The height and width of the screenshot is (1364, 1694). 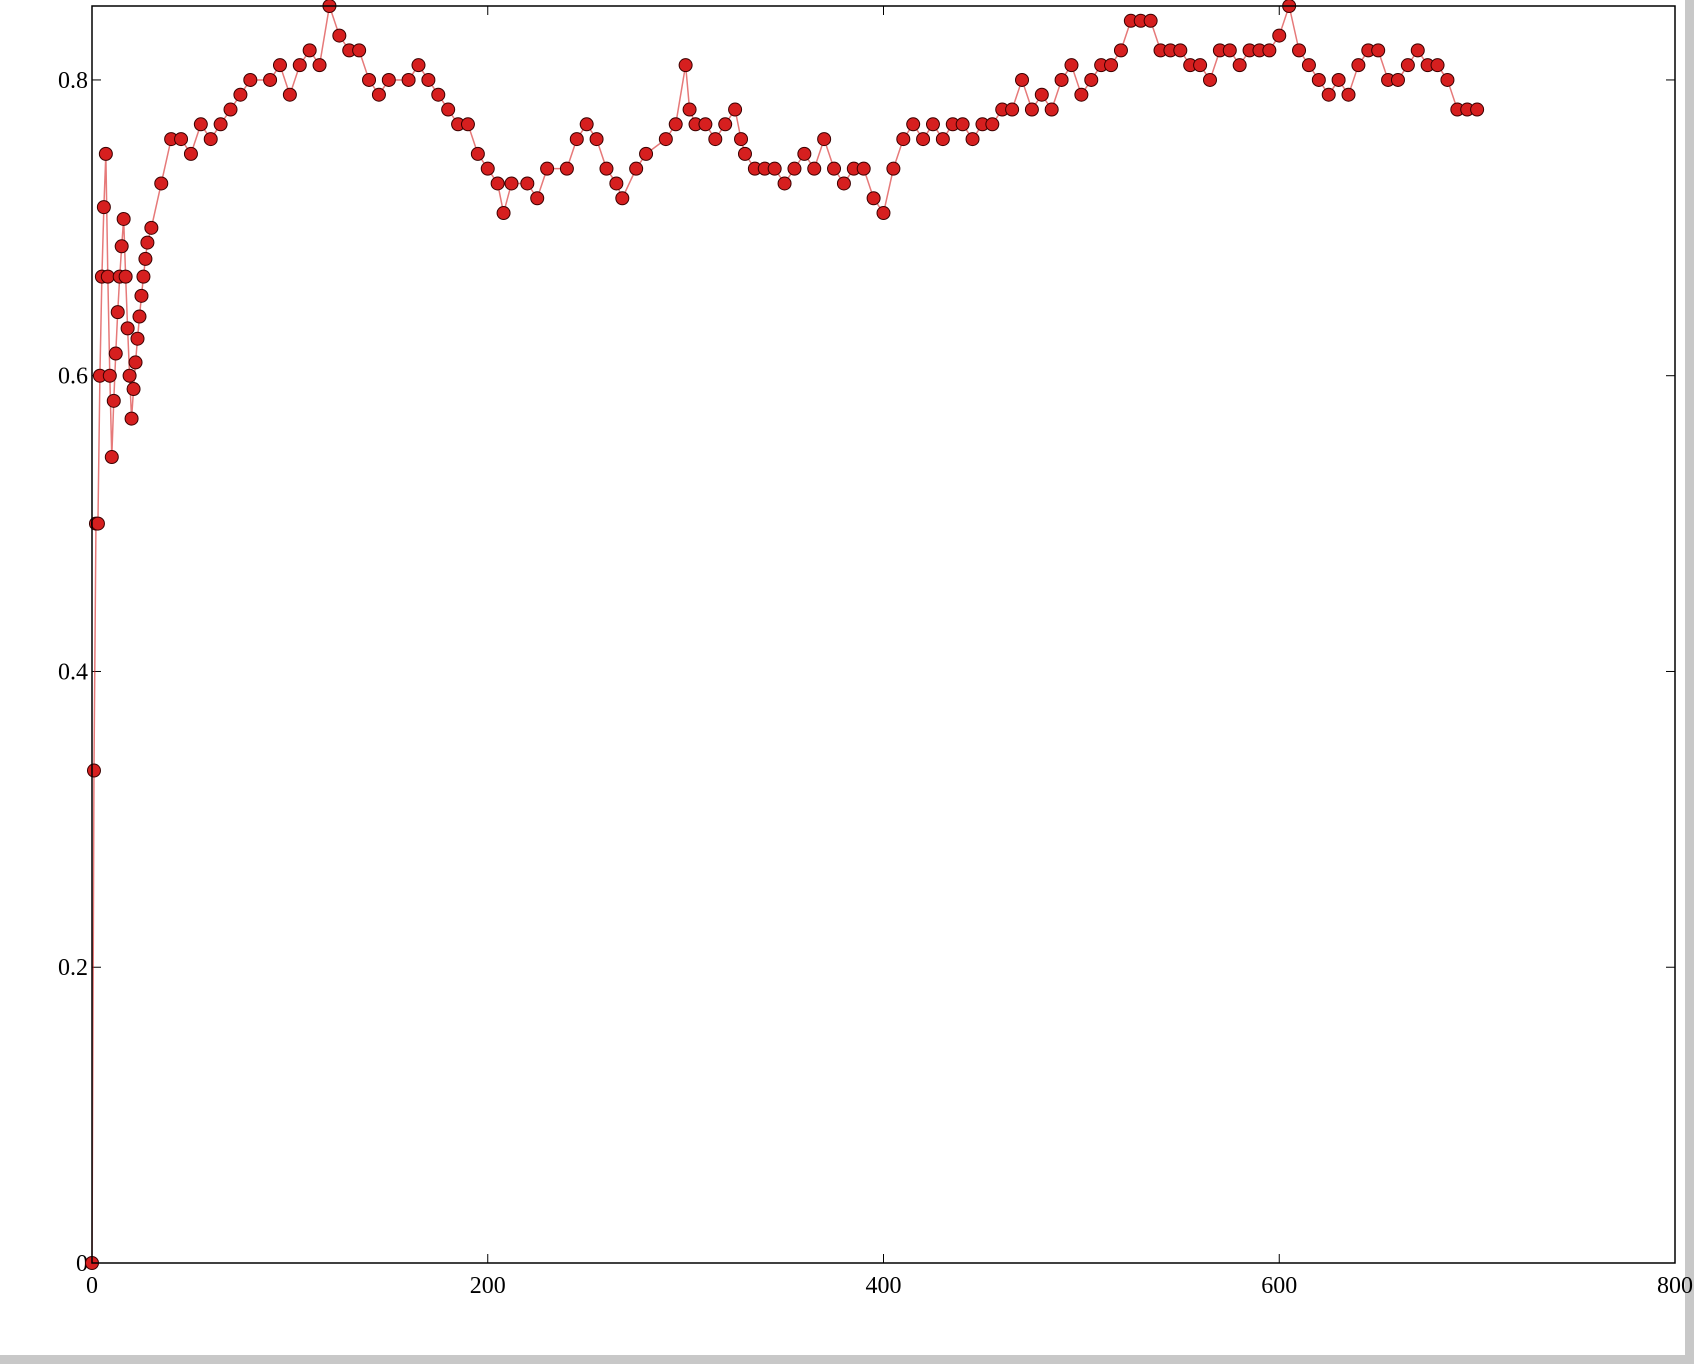 What do you see at coordinates (73, 81) in the screenshot?
I see `y-tick-label: 0.8` at bounding box center [73, 81].